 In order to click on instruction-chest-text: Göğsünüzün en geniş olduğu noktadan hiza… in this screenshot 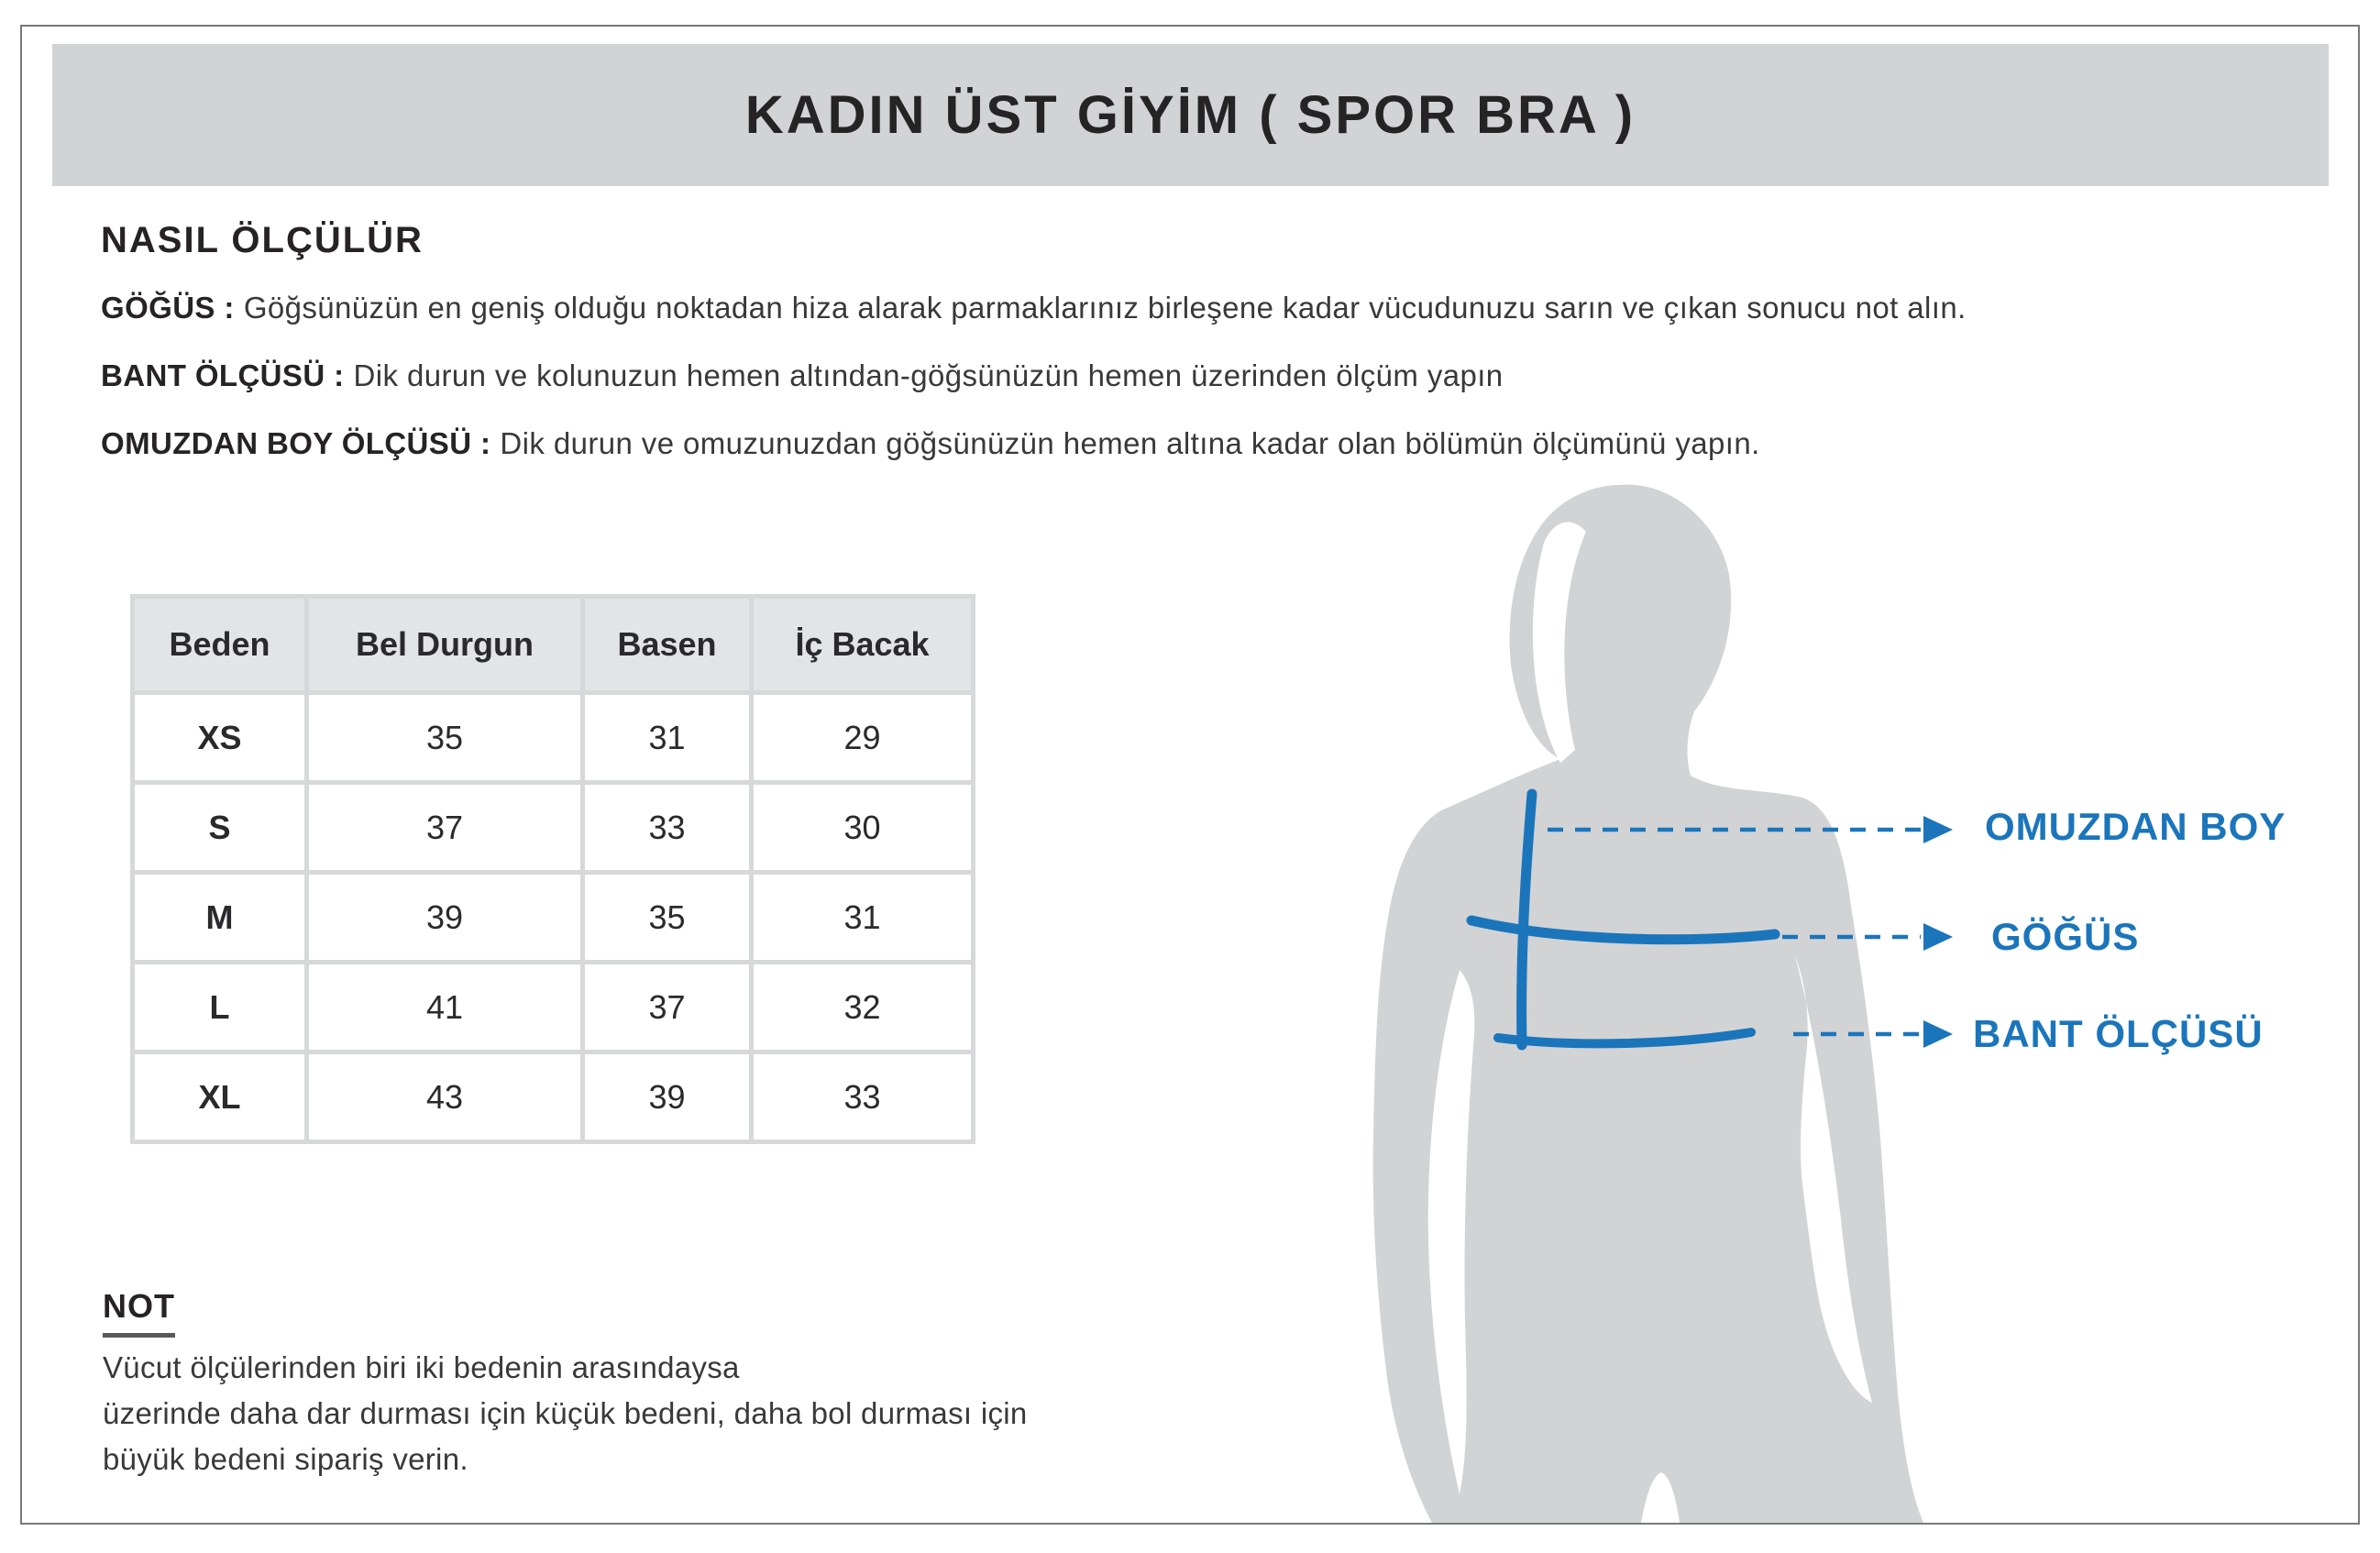, I will do `click(1105, 308)`.